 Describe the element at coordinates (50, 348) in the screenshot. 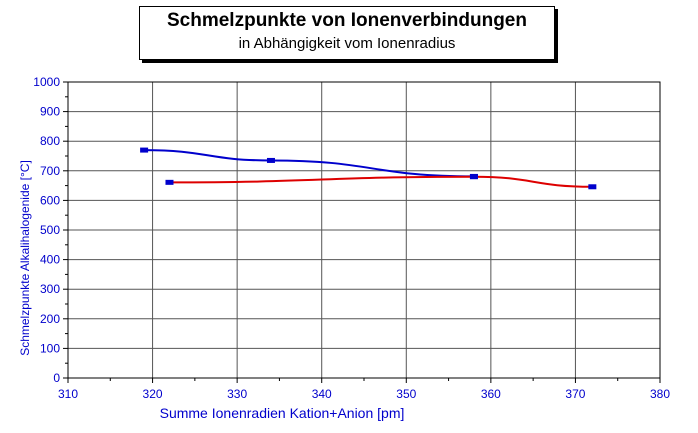

I see `y-tick-label: 100` at that location.